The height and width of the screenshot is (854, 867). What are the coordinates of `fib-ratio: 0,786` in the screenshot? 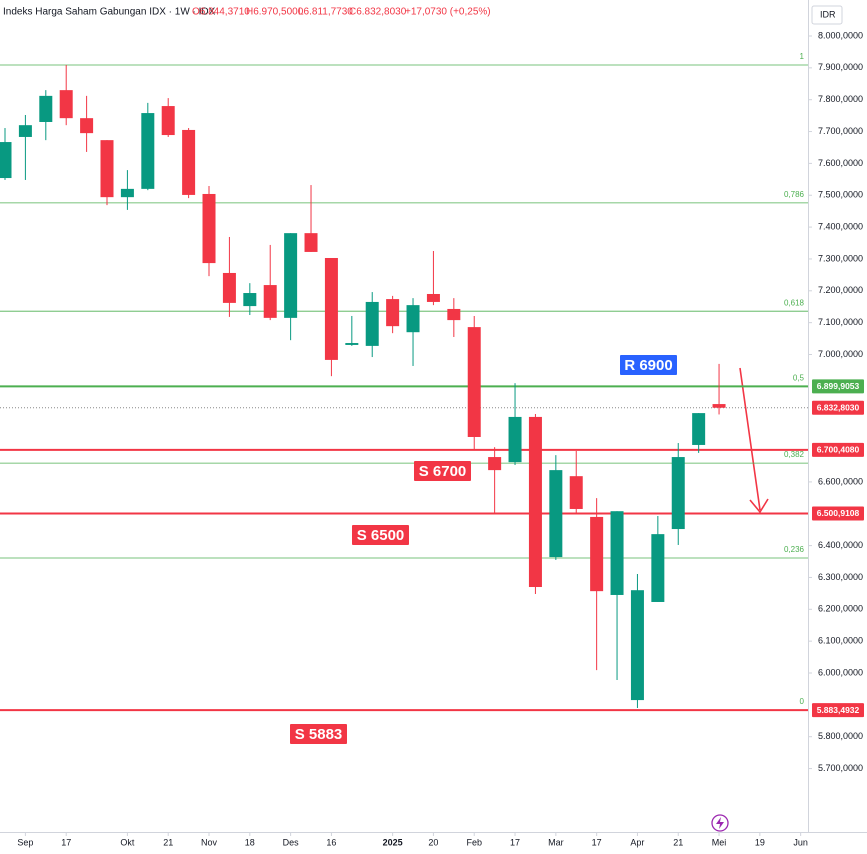 It's located at (794, 194).